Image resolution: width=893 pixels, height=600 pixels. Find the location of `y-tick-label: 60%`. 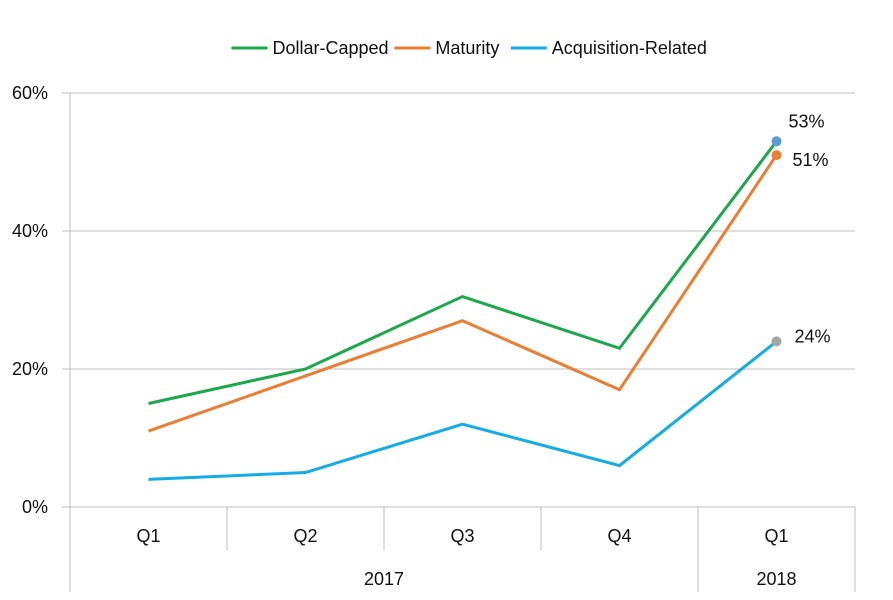

y-tick-label: 60% is located at coordinates (30, 93).